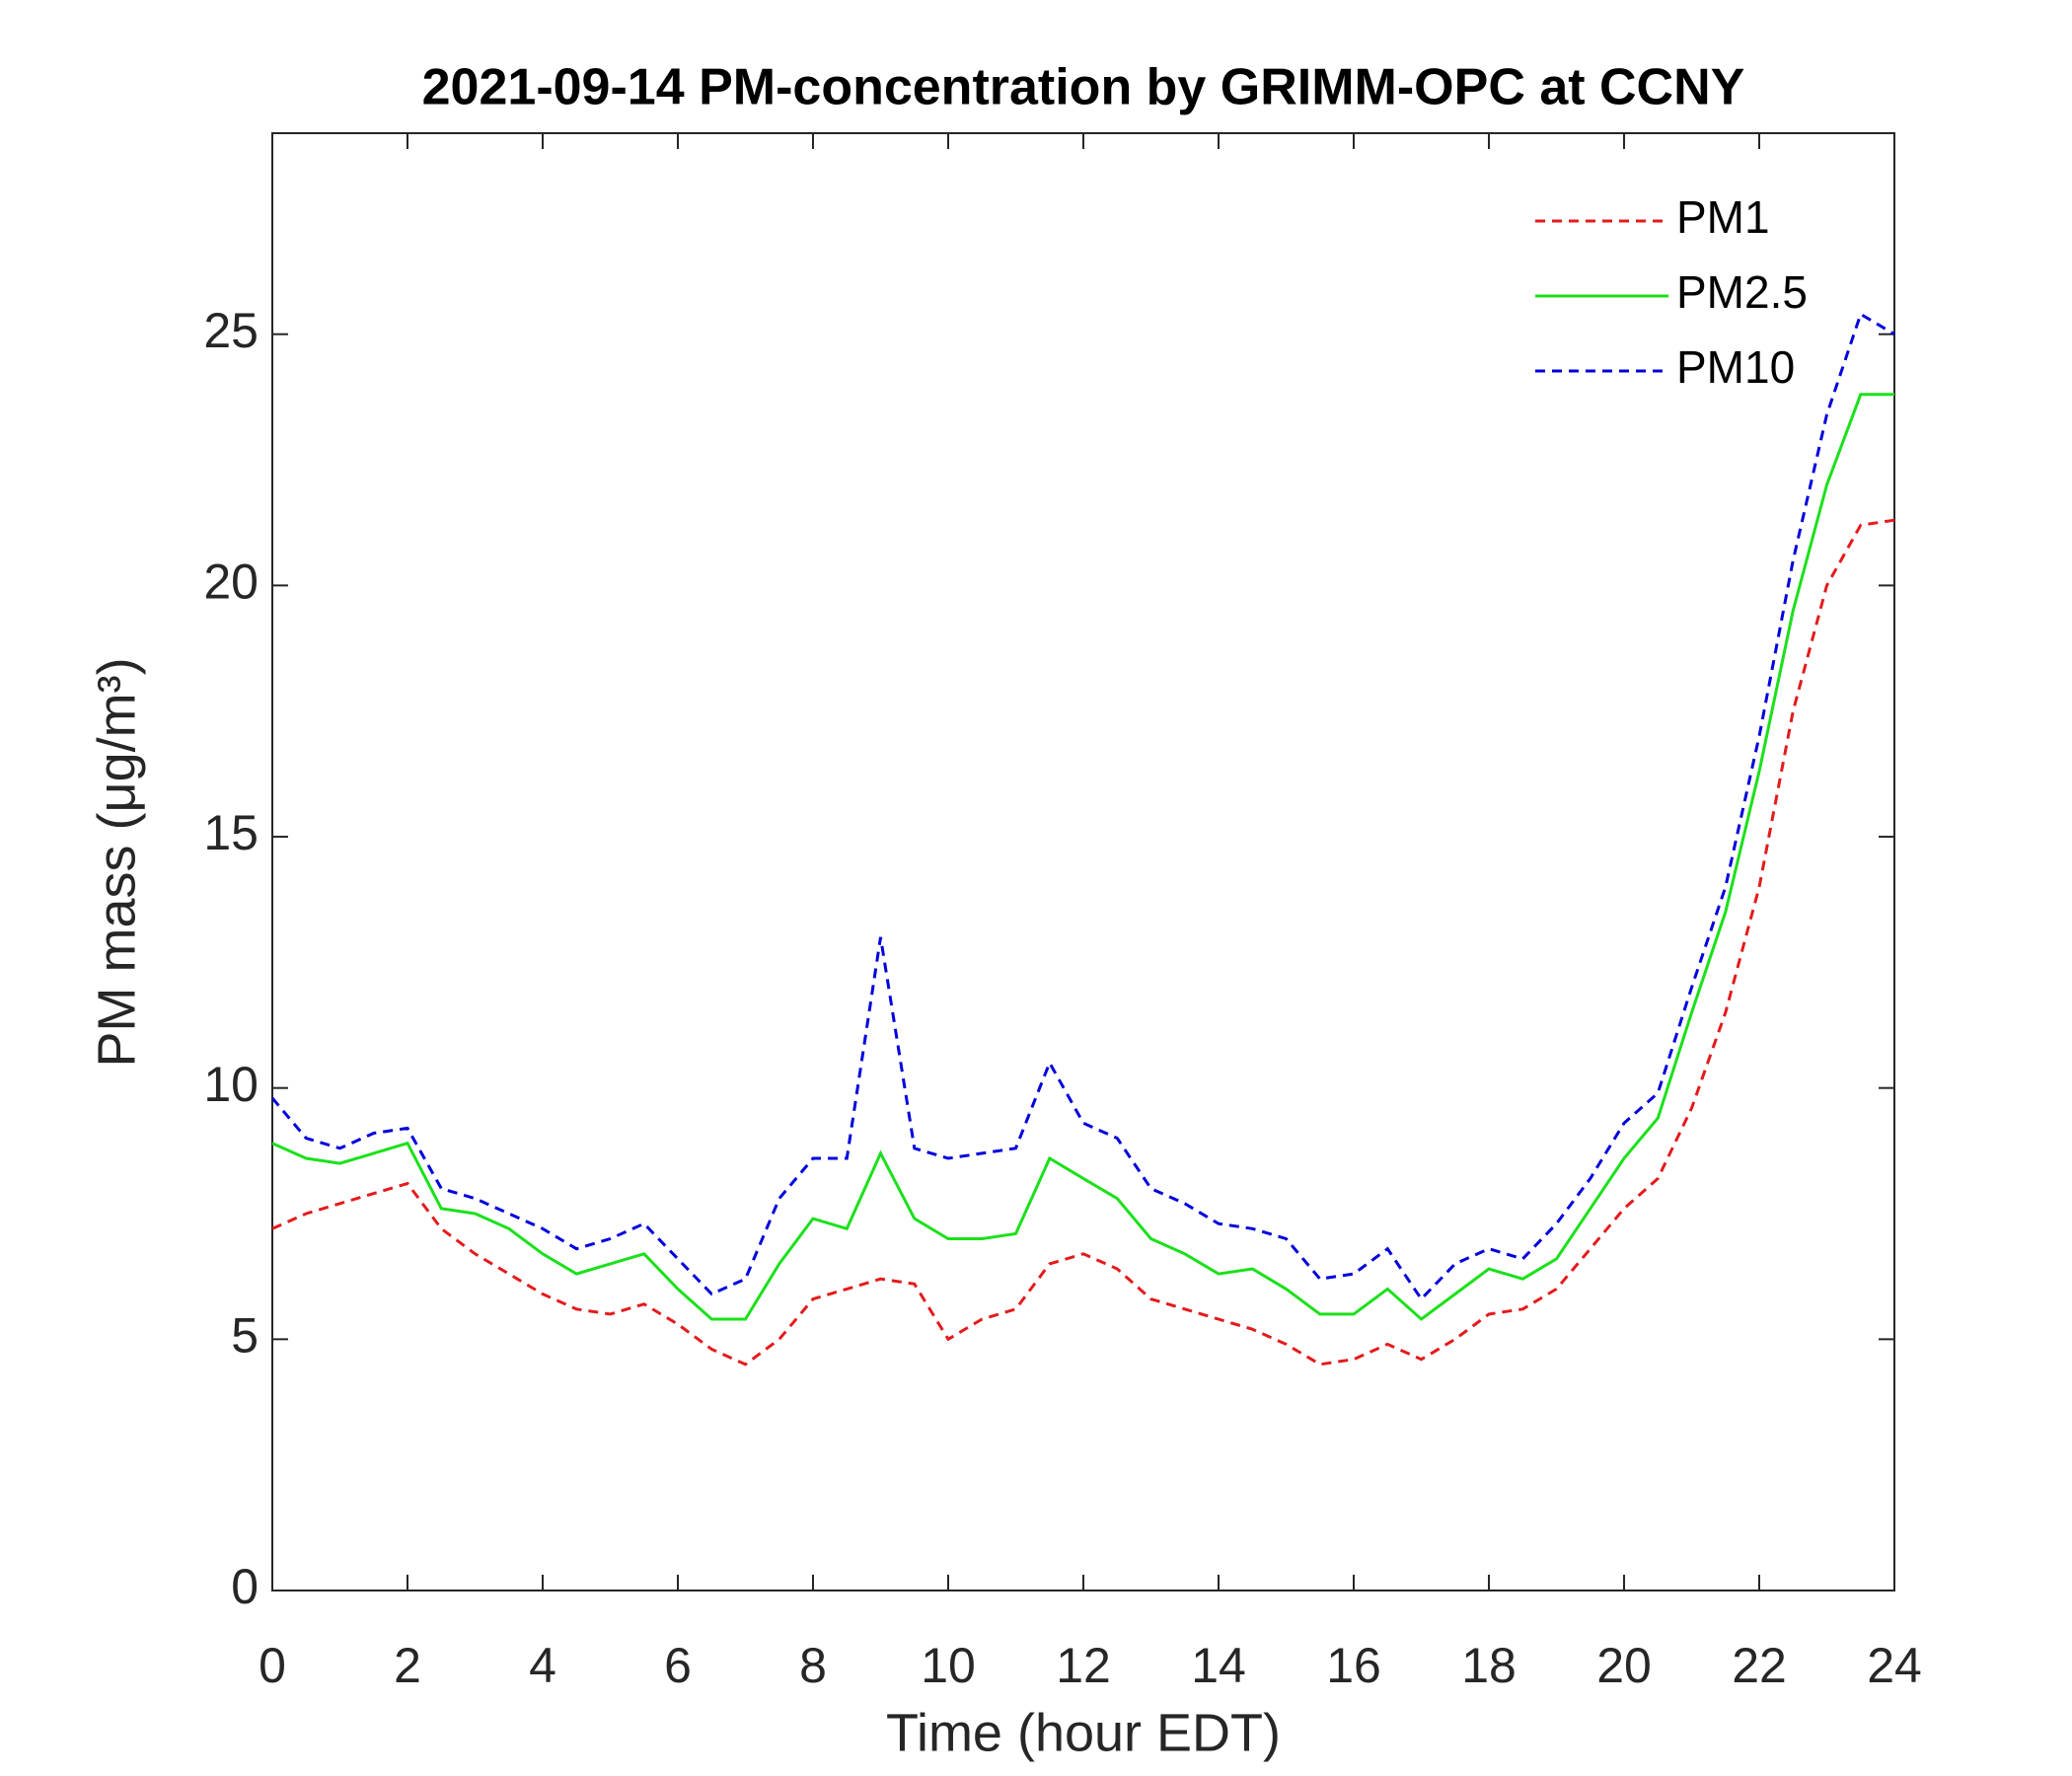  Describe the element at coordinates (543, 1666) in the screenshot. I see `x-tick-label: 4` at that location.